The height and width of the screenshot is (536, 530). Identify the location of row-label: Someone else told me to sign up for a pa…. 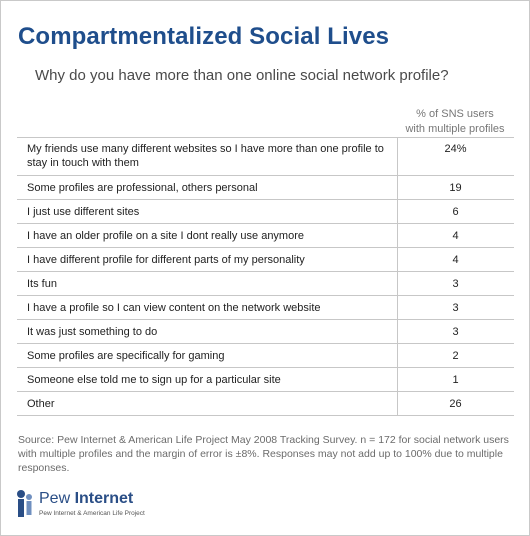
(154, 380).